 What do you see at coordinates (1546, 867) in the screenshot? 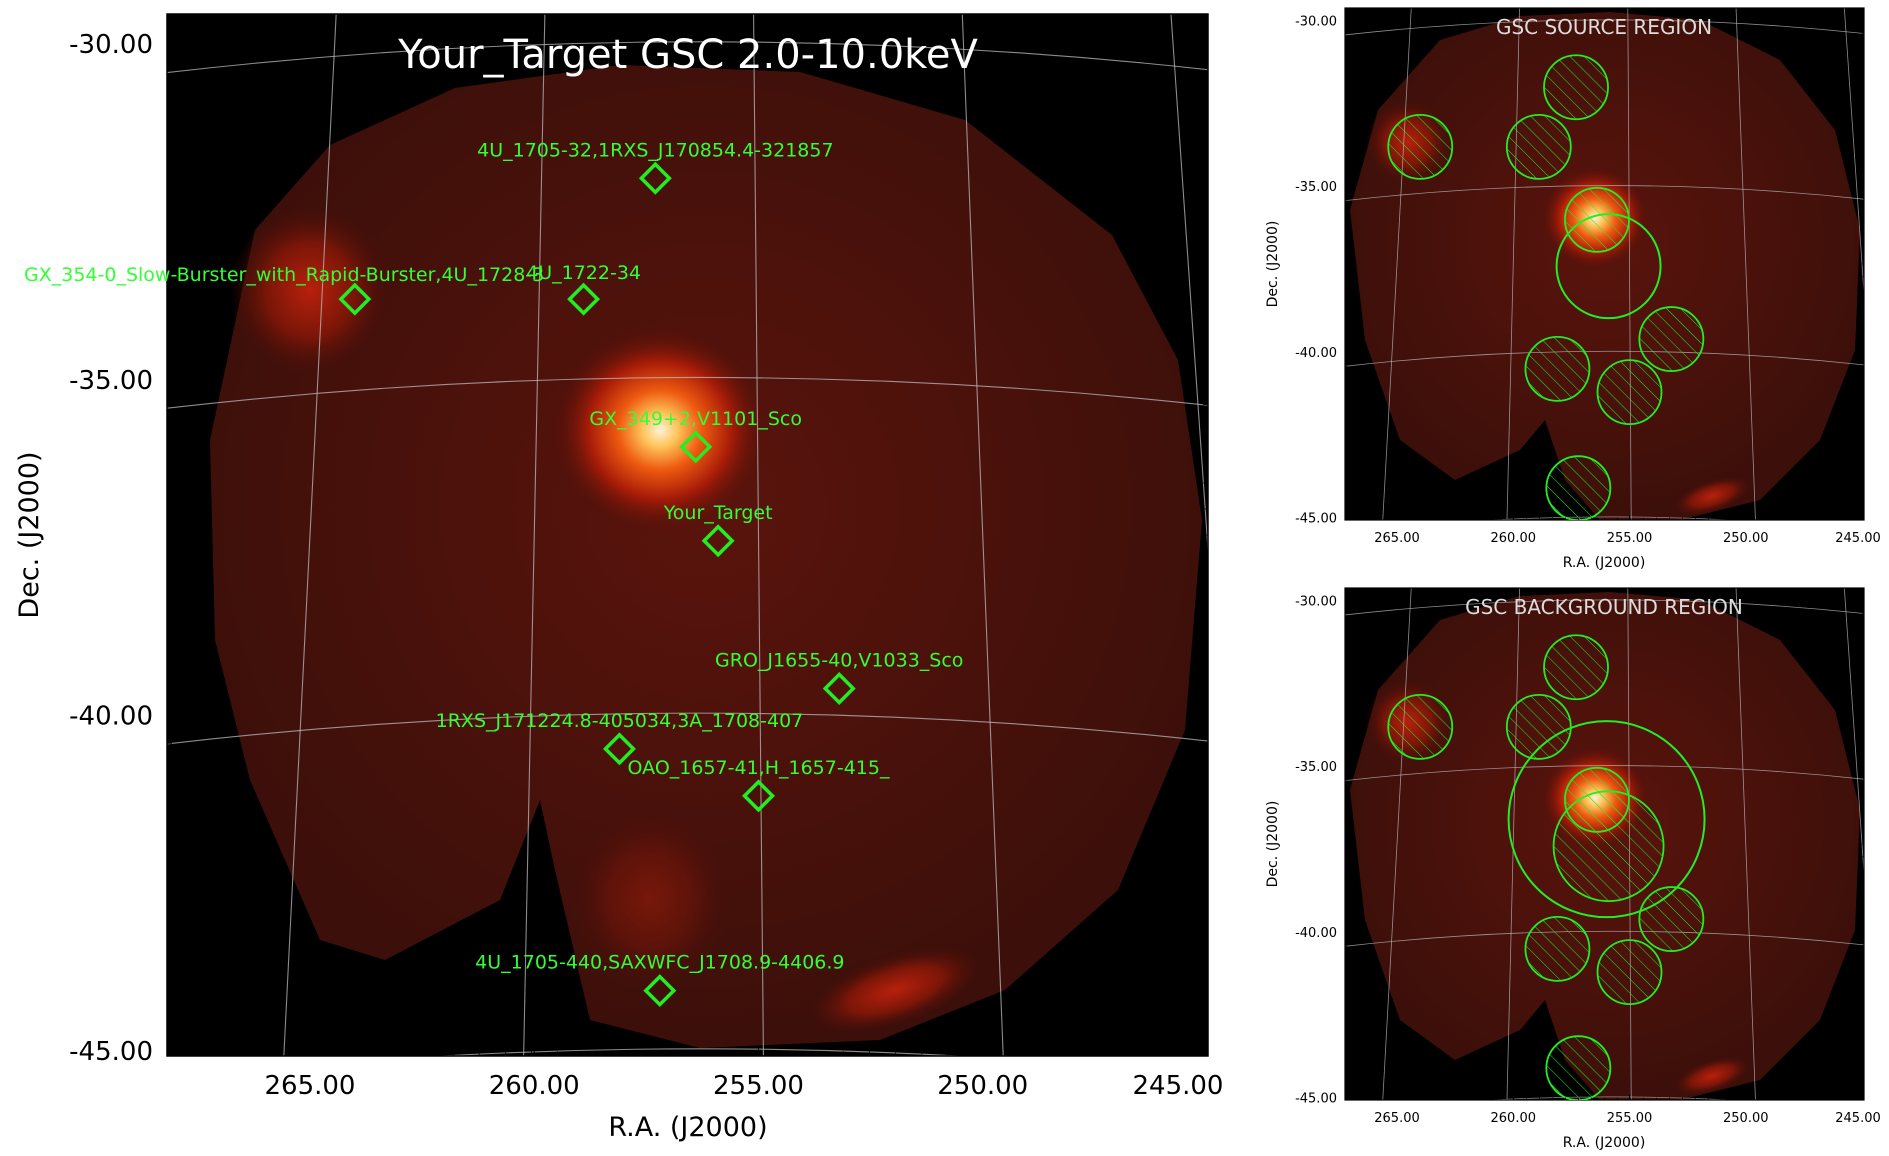
I see `background-panel-regions` at bounding box center [1546, 867].